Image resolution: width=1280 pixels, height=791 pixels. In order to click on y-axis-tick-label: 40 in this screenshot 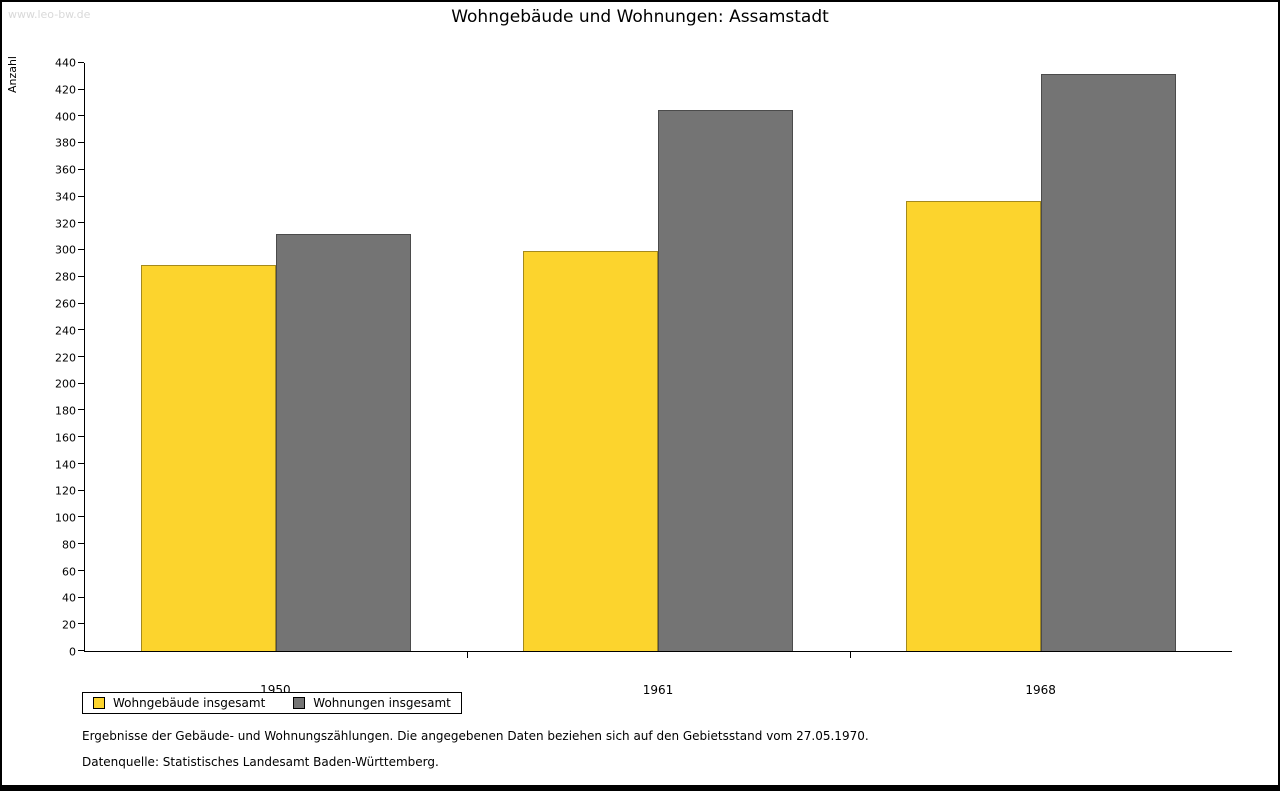, I will do `click(69, 598)`.